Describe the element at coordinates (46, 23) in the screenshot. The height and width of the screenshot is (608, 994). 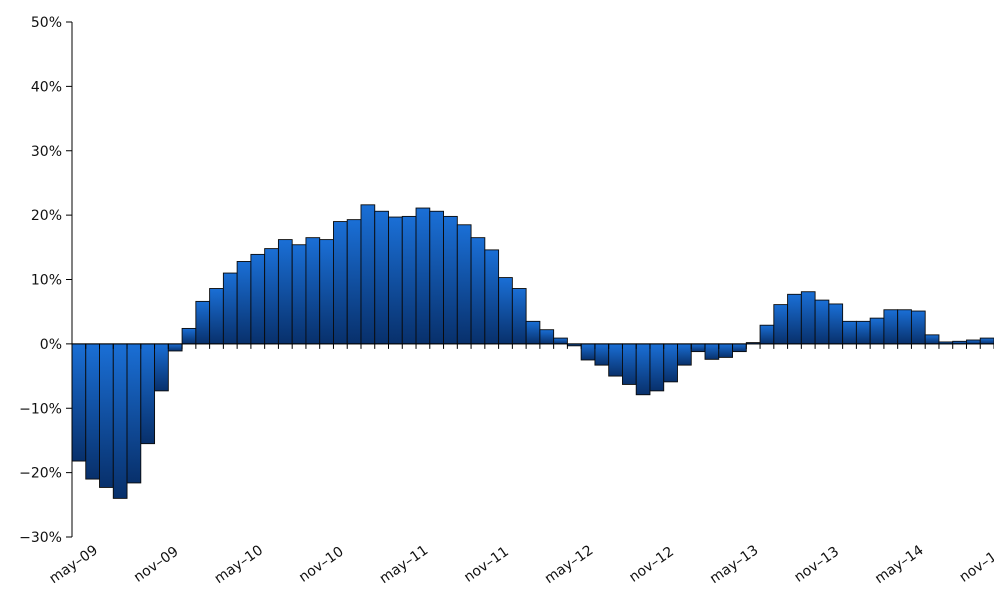
I see `y-tick-label: 50%` at that location.